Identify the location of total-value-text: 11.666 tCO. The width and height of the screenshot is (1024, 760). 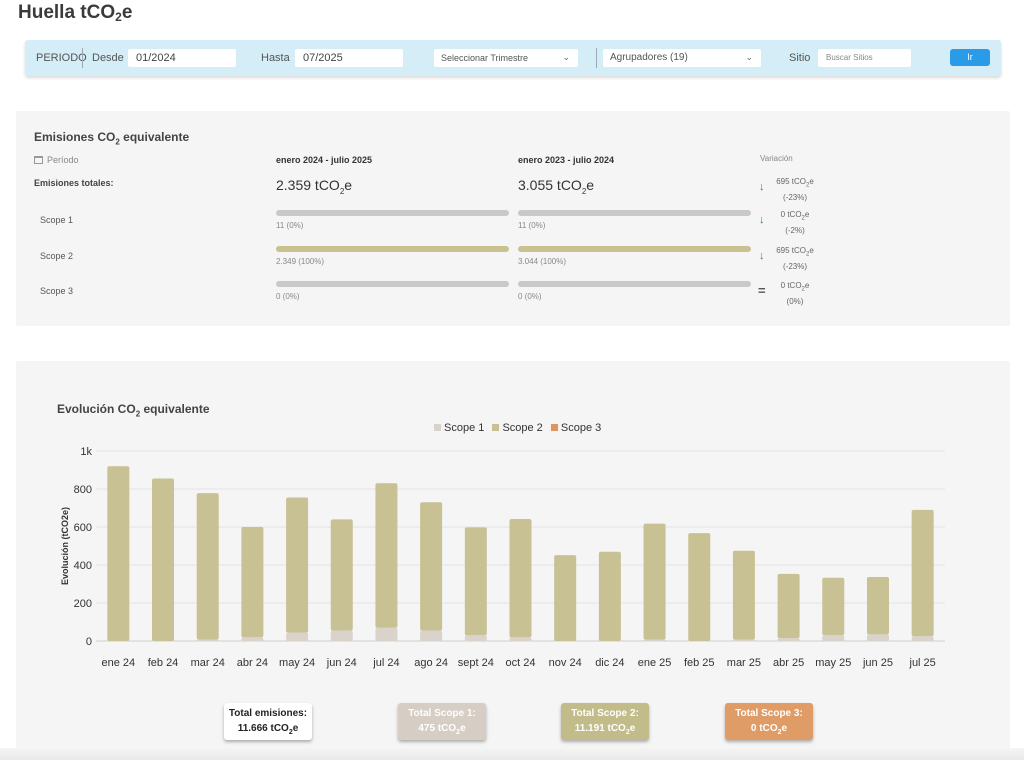
(263, 728).